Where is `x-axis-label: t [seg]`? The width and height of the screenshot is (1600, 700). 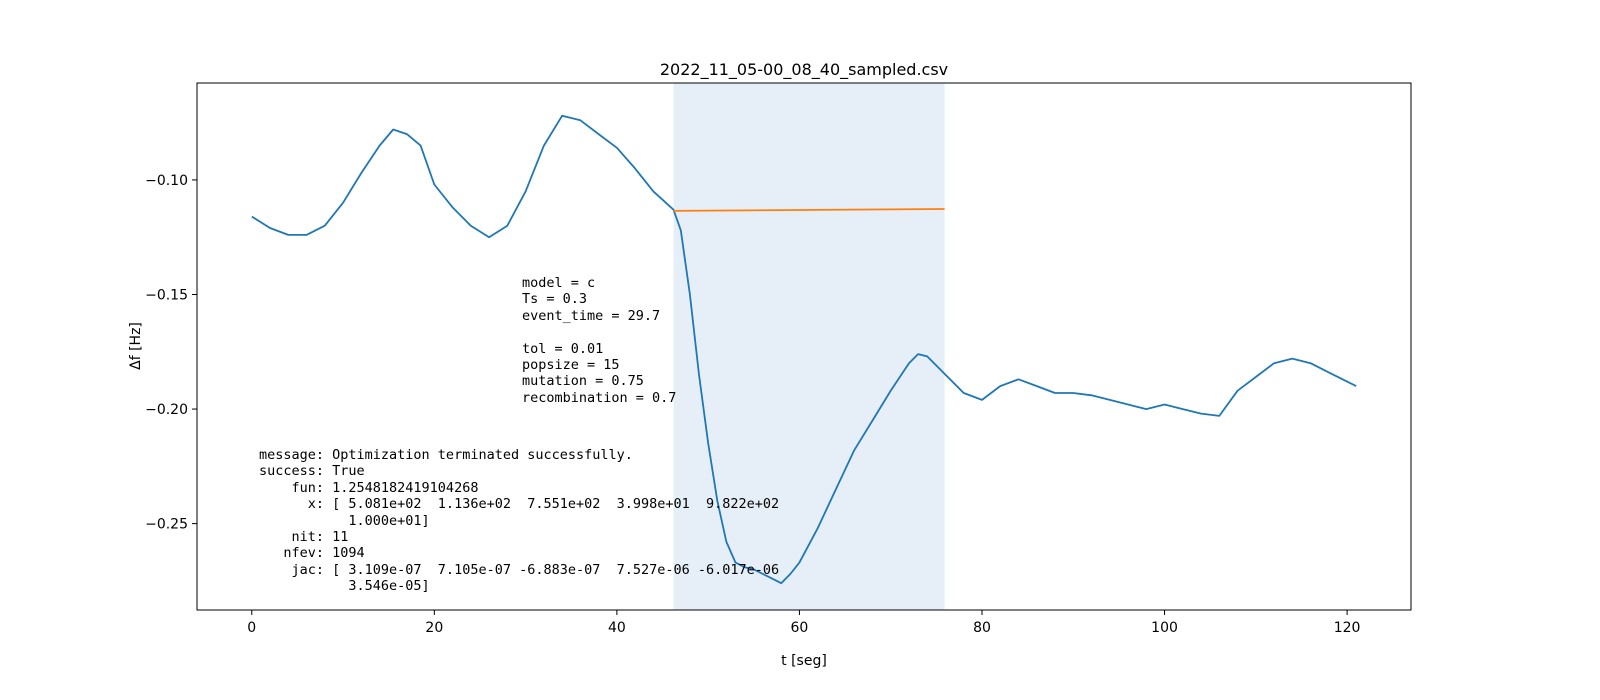
x-axis-label: t [seg] is located at coordinates (804, 661).